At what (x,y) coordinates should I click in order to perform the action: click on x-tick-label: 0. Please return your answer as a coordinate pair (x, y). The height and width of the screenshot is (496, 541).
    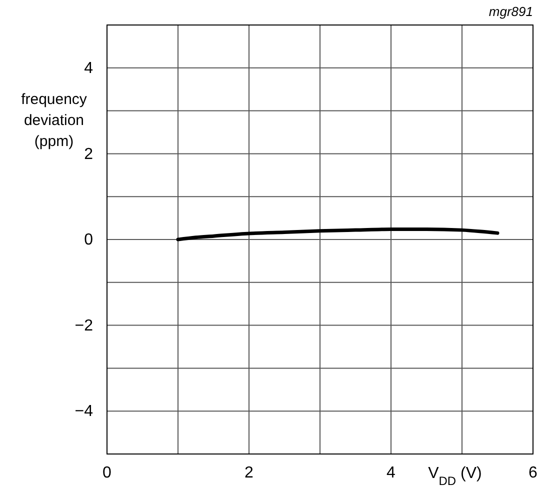
    Looking at the image, I should click on (107, 473).